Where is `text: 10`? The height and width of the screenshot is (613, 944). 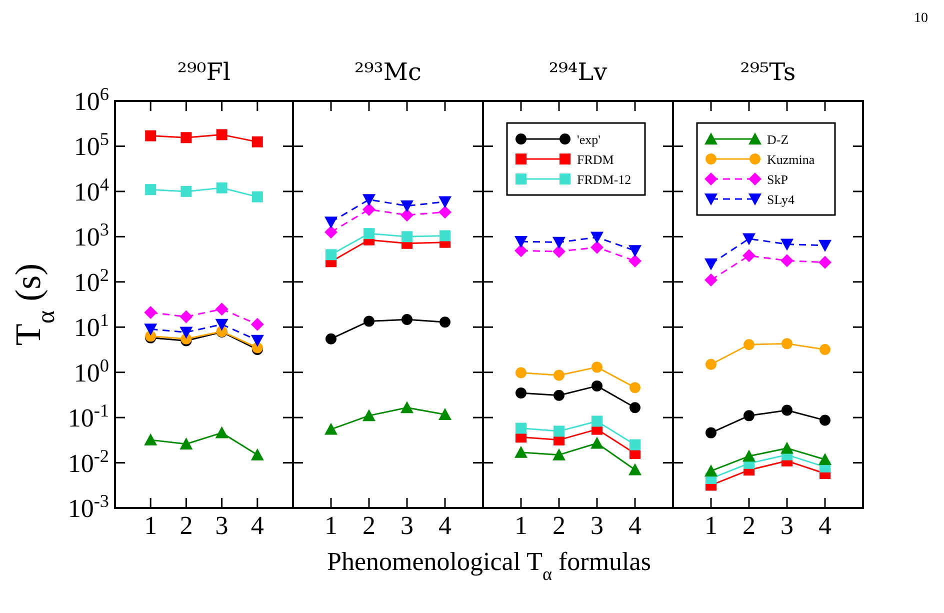 text: 10 is located at coordinates (921, 18).